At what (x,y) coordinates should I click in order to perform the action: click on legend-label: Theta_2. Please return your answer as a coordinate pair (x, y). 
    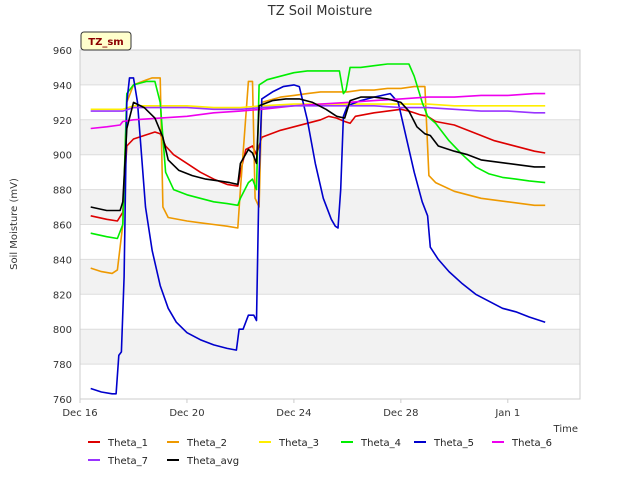
    Looking at the image, I should click on (206, 443).